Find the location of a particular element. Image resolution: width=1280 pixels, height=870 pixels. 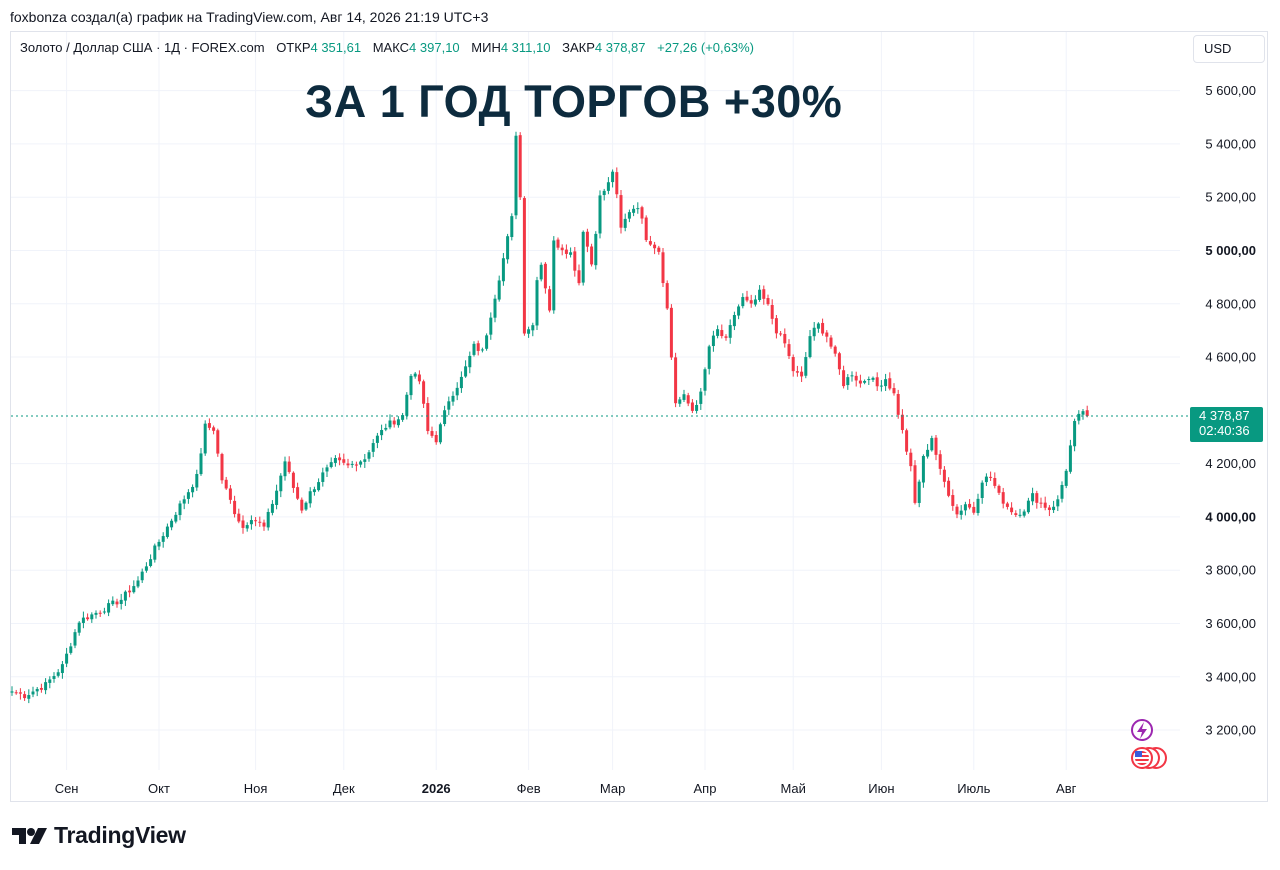

tradingview-logo-icon is located at coordinates (29, 835).